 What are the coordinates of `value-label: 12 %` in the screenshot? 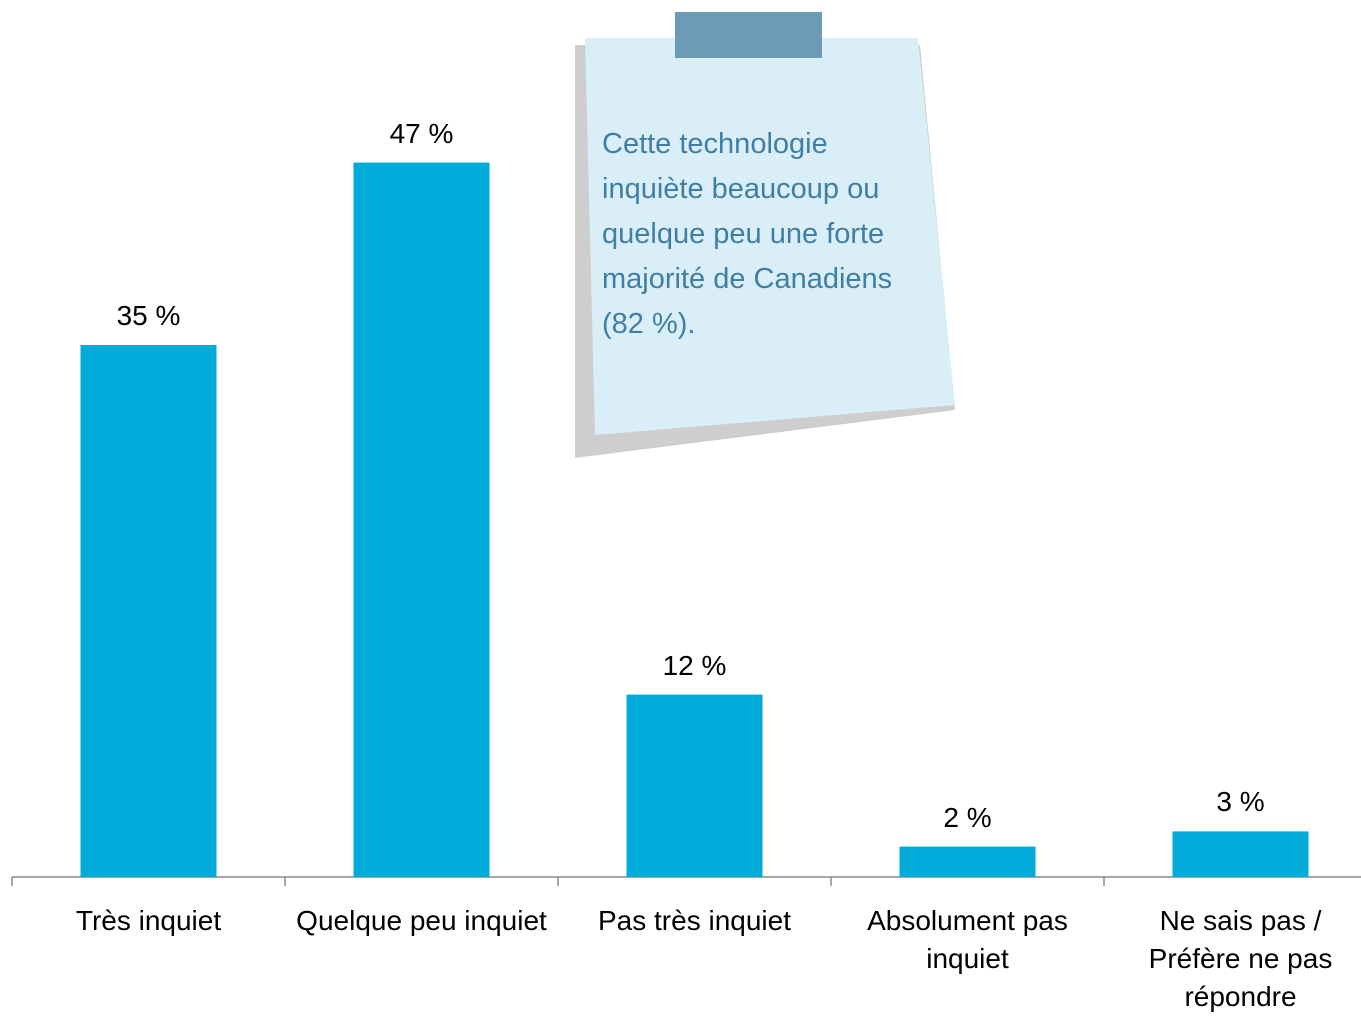 It's located at (694, 665).